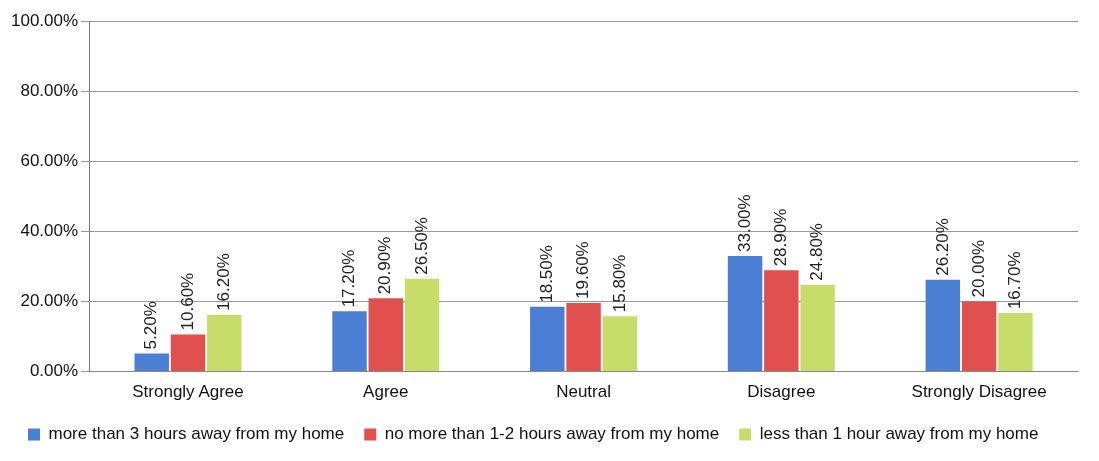 This screenshot has height=461, width=1099. What do you see at coordinates (349, 278) in the screenshot?
I see `data-label: 17.20%` at bounding box center [349, 278].